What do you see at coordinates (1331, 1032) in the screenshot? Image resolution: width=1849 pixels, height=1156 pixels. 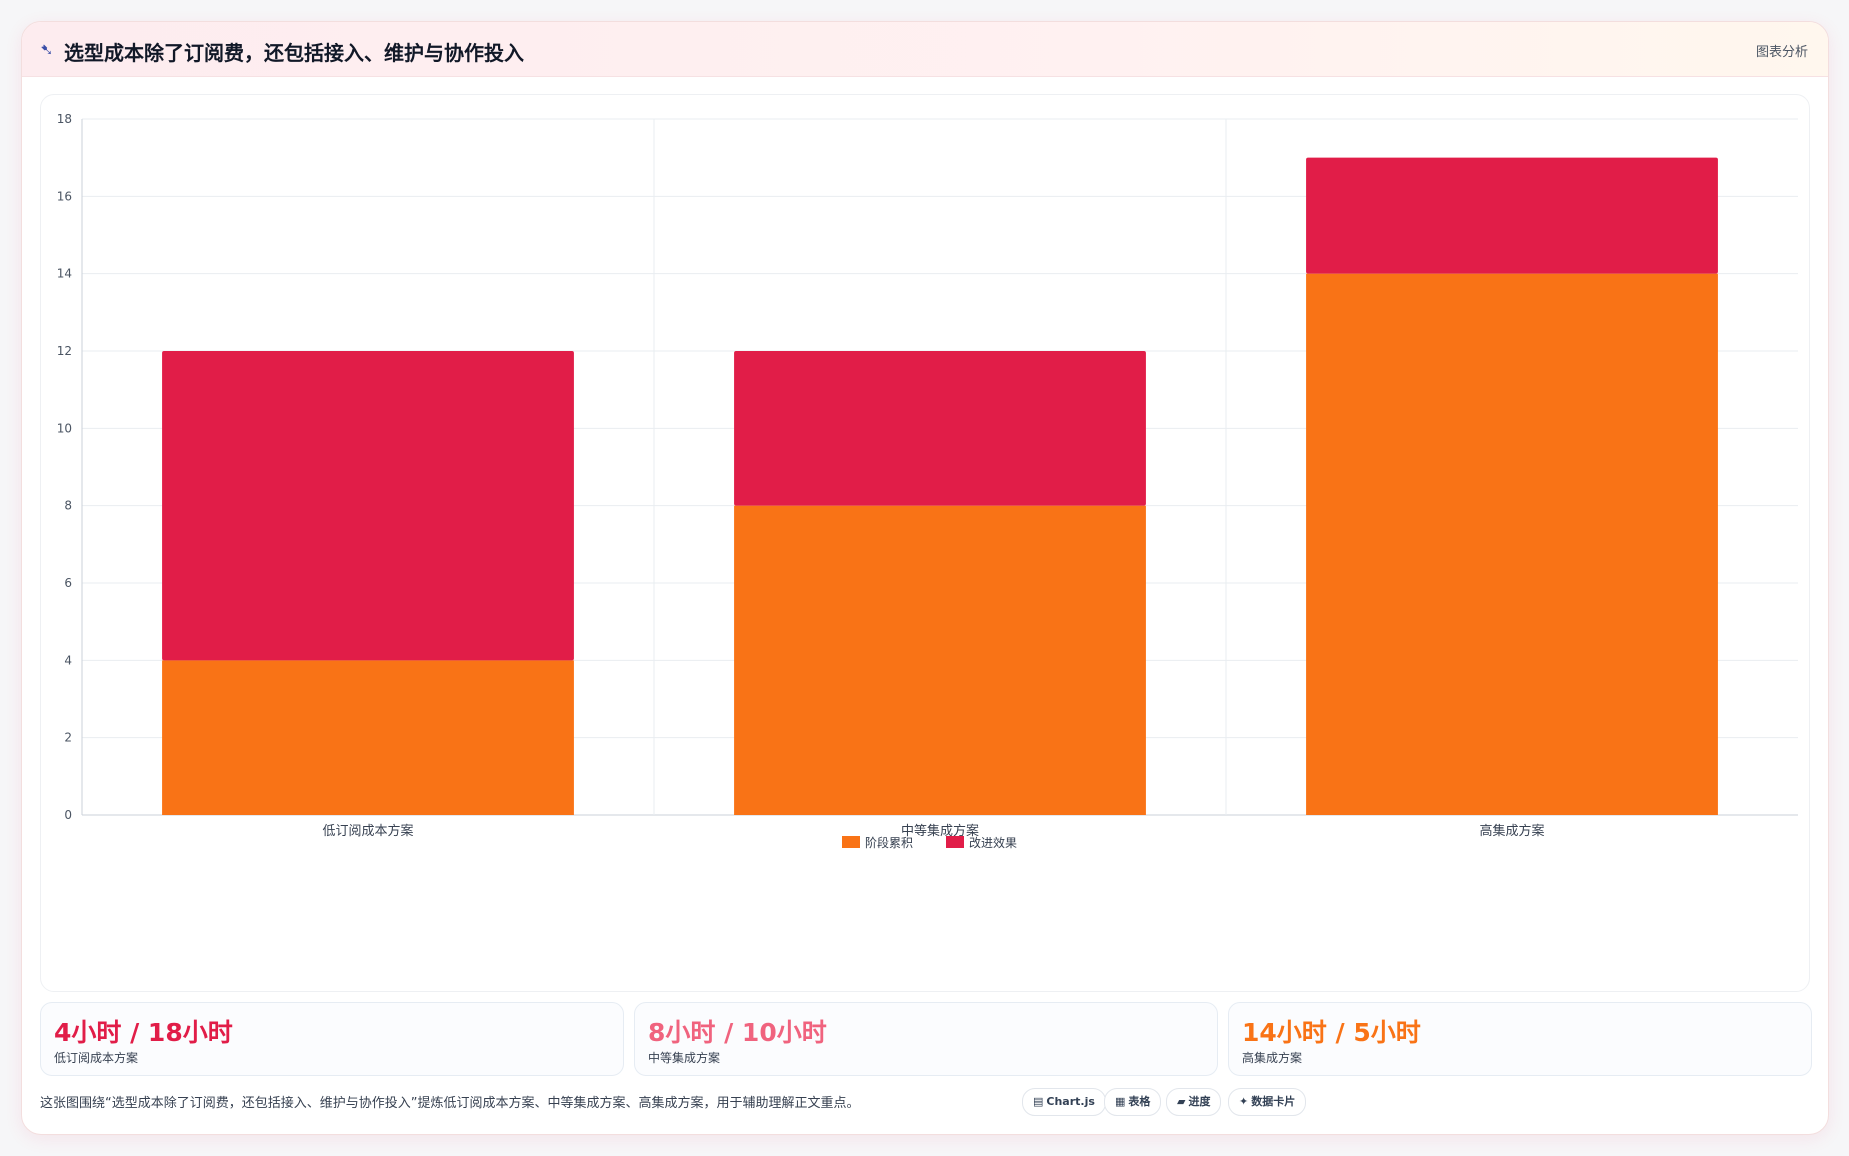 I see `stat-value: 14小时 / 5小时` at bounding box center [1331, 1032].